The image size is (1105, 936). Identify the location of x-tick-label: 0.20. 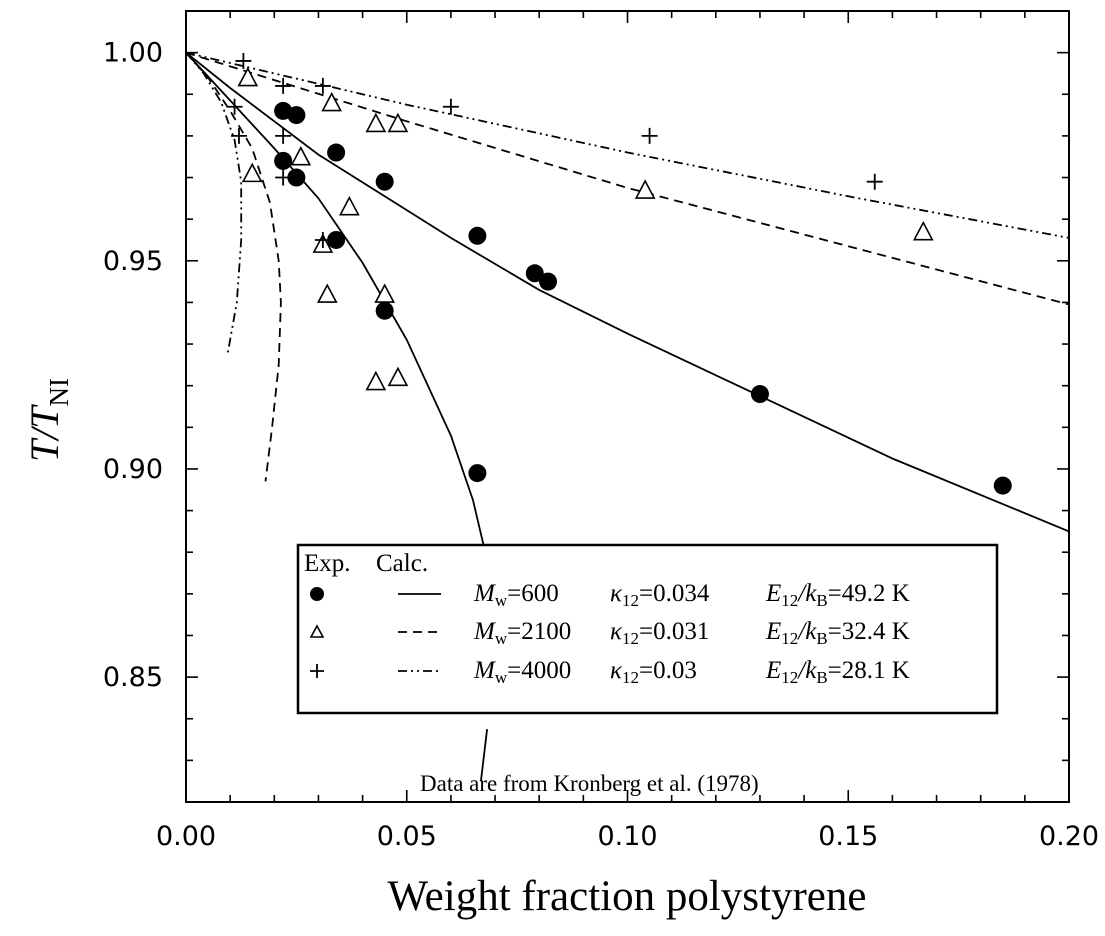
(1069, 836).